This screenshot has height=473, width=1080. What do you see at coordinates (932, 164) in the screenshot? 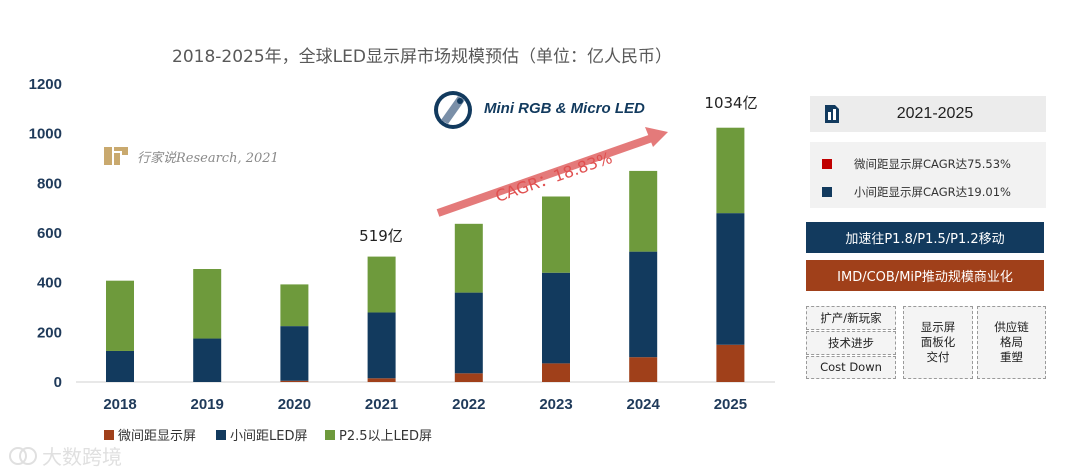
I see `cagr-text-micro: 微间距显示屏CAGR达75.53%` at bounding box center [932, 164].